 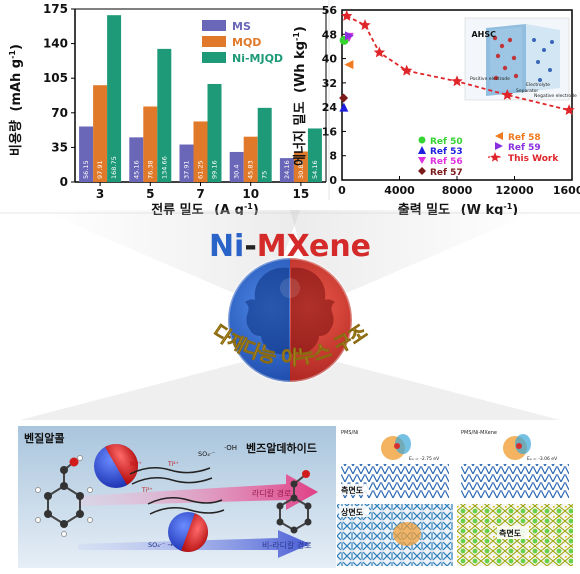 I want to click on radical-path-arrow, so click(x=198, y=492).